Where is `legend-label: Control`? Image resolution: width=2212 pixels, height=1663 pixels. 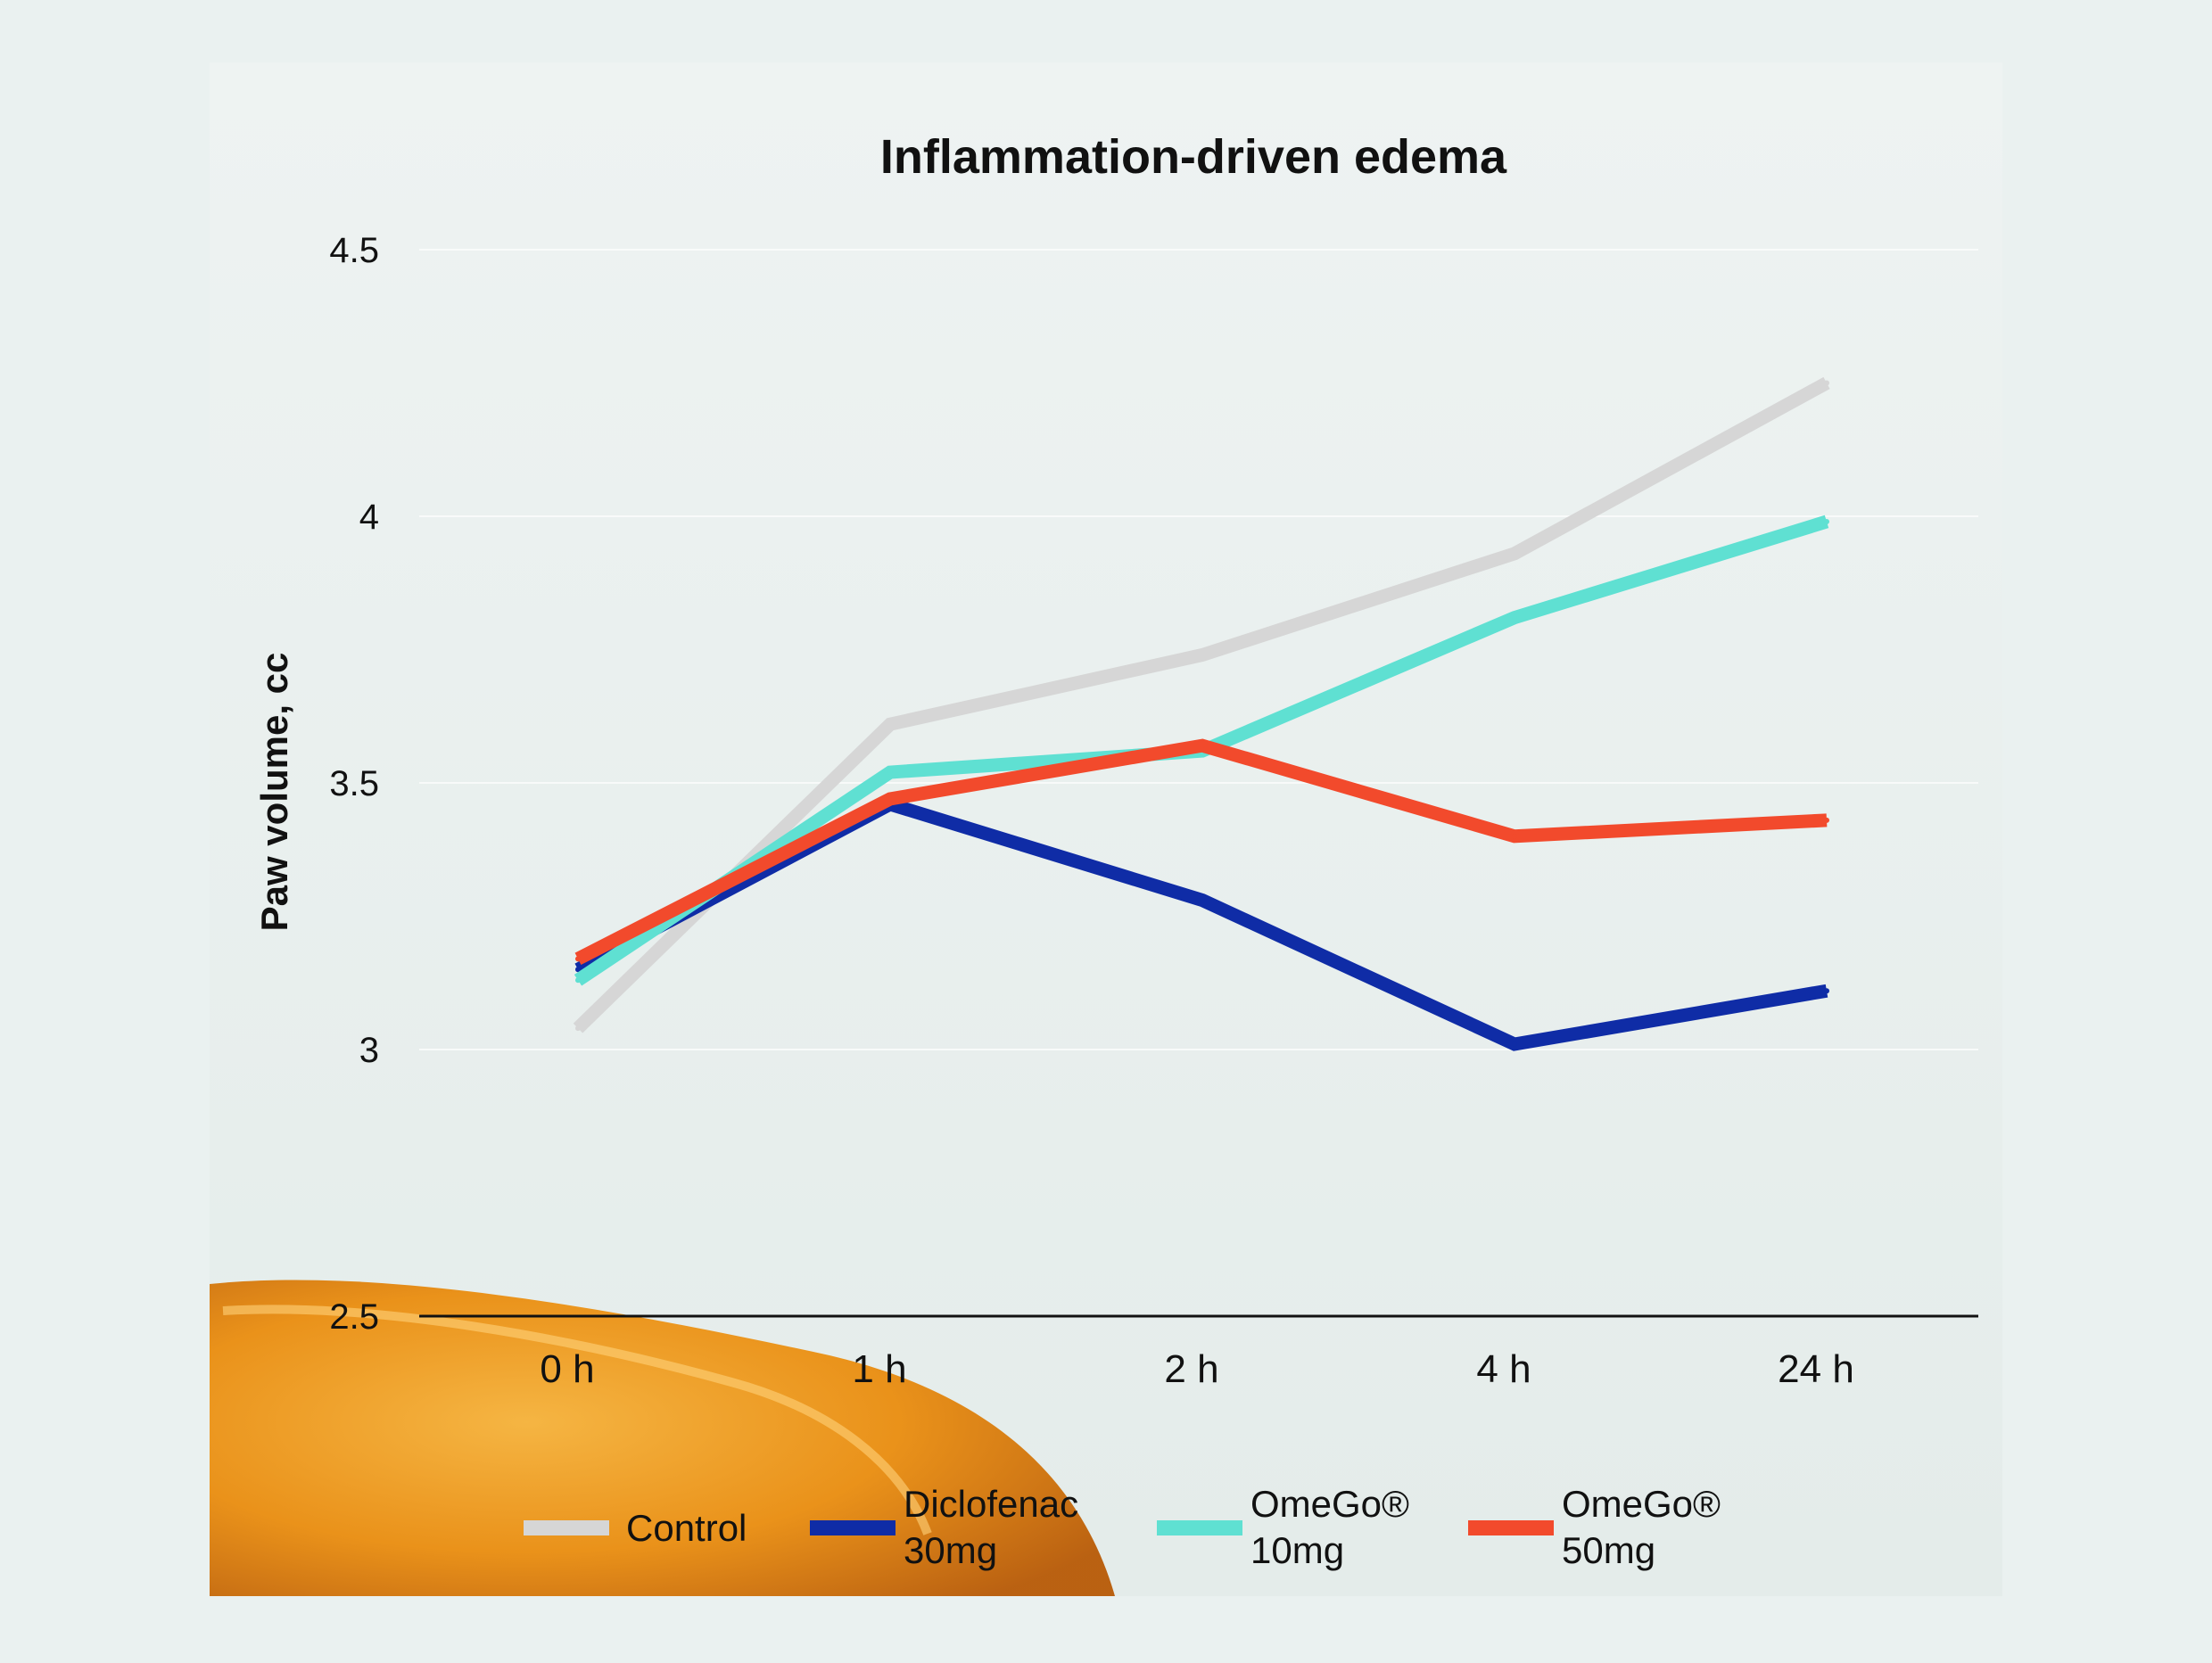 legend-label: Control is located at coordinates (686, 1528).